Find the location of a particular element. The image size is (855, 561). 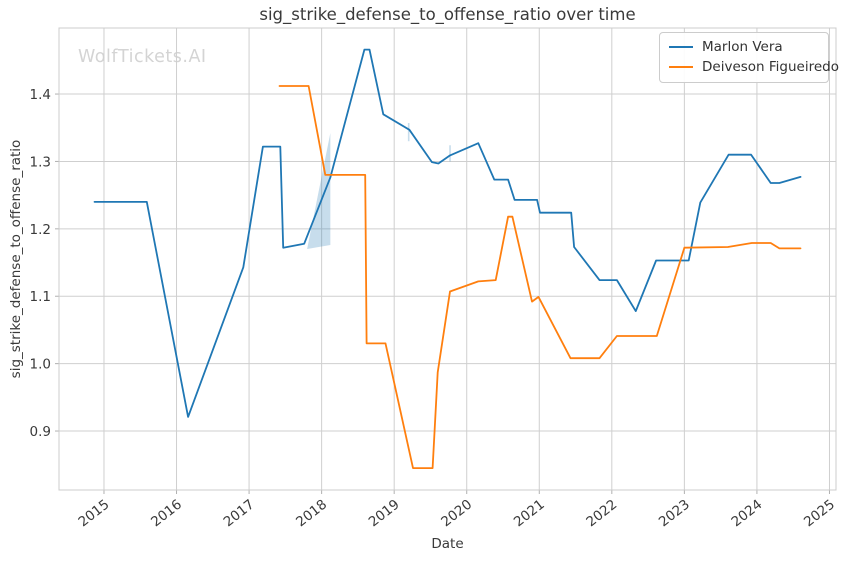

y-tick-label: 1.4 is located at coordinates (40, 95).